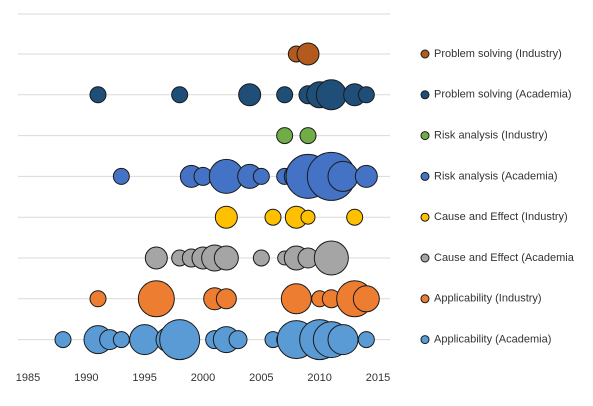 The width and height of the screenshot is (593, 406). I want to click on legend-label: Applicability (Academia), so click(492, 340).